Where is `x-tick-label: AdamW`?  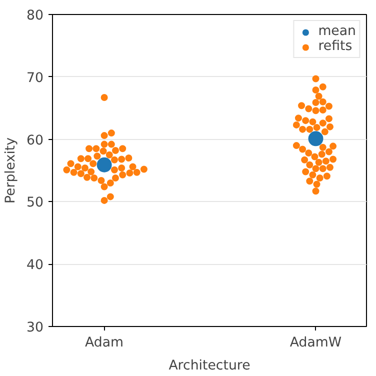
x-tick-label: AdamW is located at coordinates (316, 343).